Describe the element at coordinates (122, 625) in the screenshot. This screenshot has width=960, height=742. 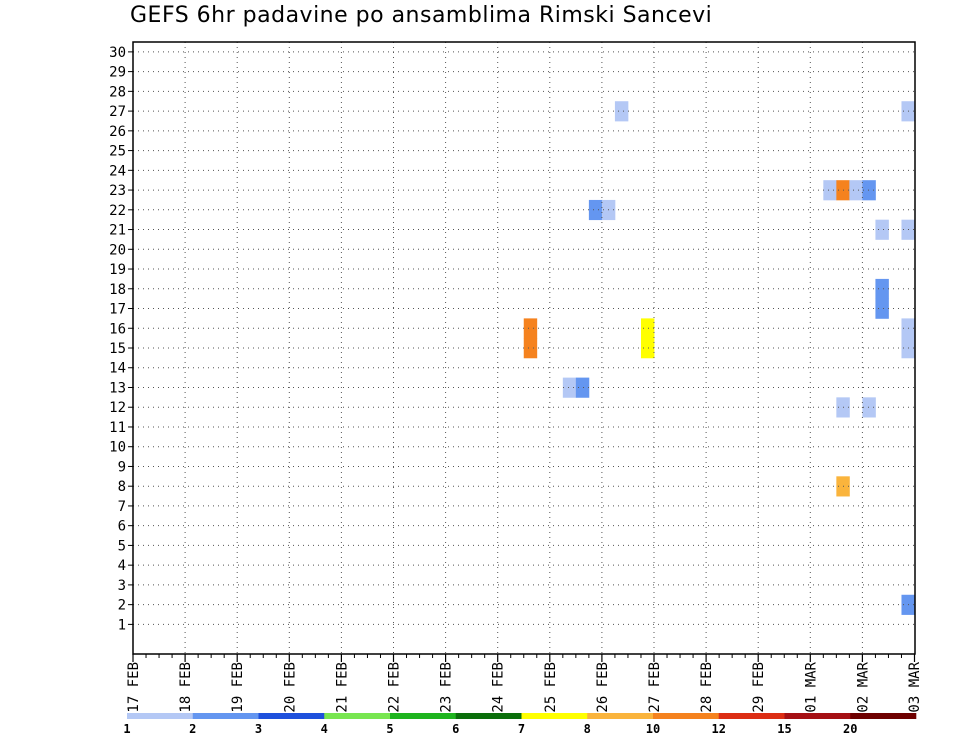
I see `y-tick-label: 1` at that location.